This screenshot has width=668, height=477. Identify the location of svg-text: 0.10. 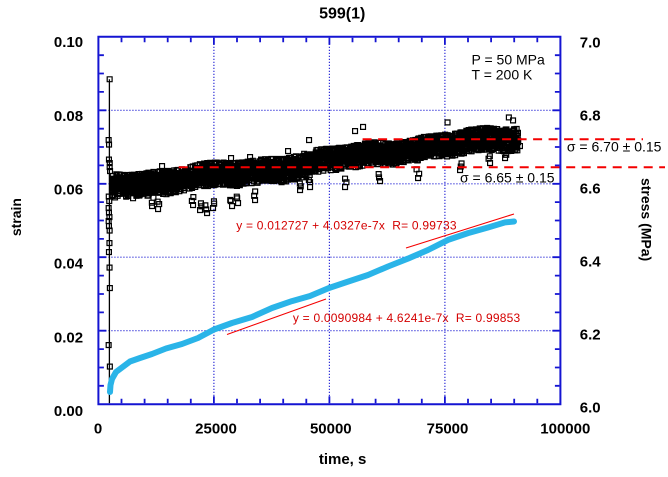
(68, 42).